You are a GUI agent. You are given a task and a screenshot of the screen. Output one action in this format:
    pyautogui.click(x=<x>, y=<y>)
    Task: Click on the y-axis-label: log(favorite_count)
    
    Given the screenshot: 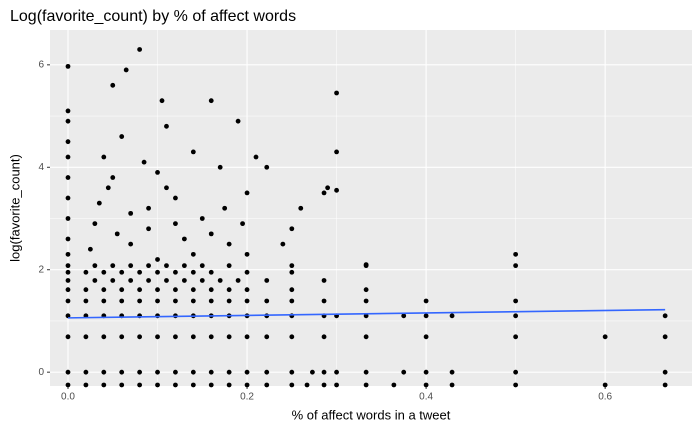 What is the action you would take?
    pyautogui.click(x=14, y=208)
    